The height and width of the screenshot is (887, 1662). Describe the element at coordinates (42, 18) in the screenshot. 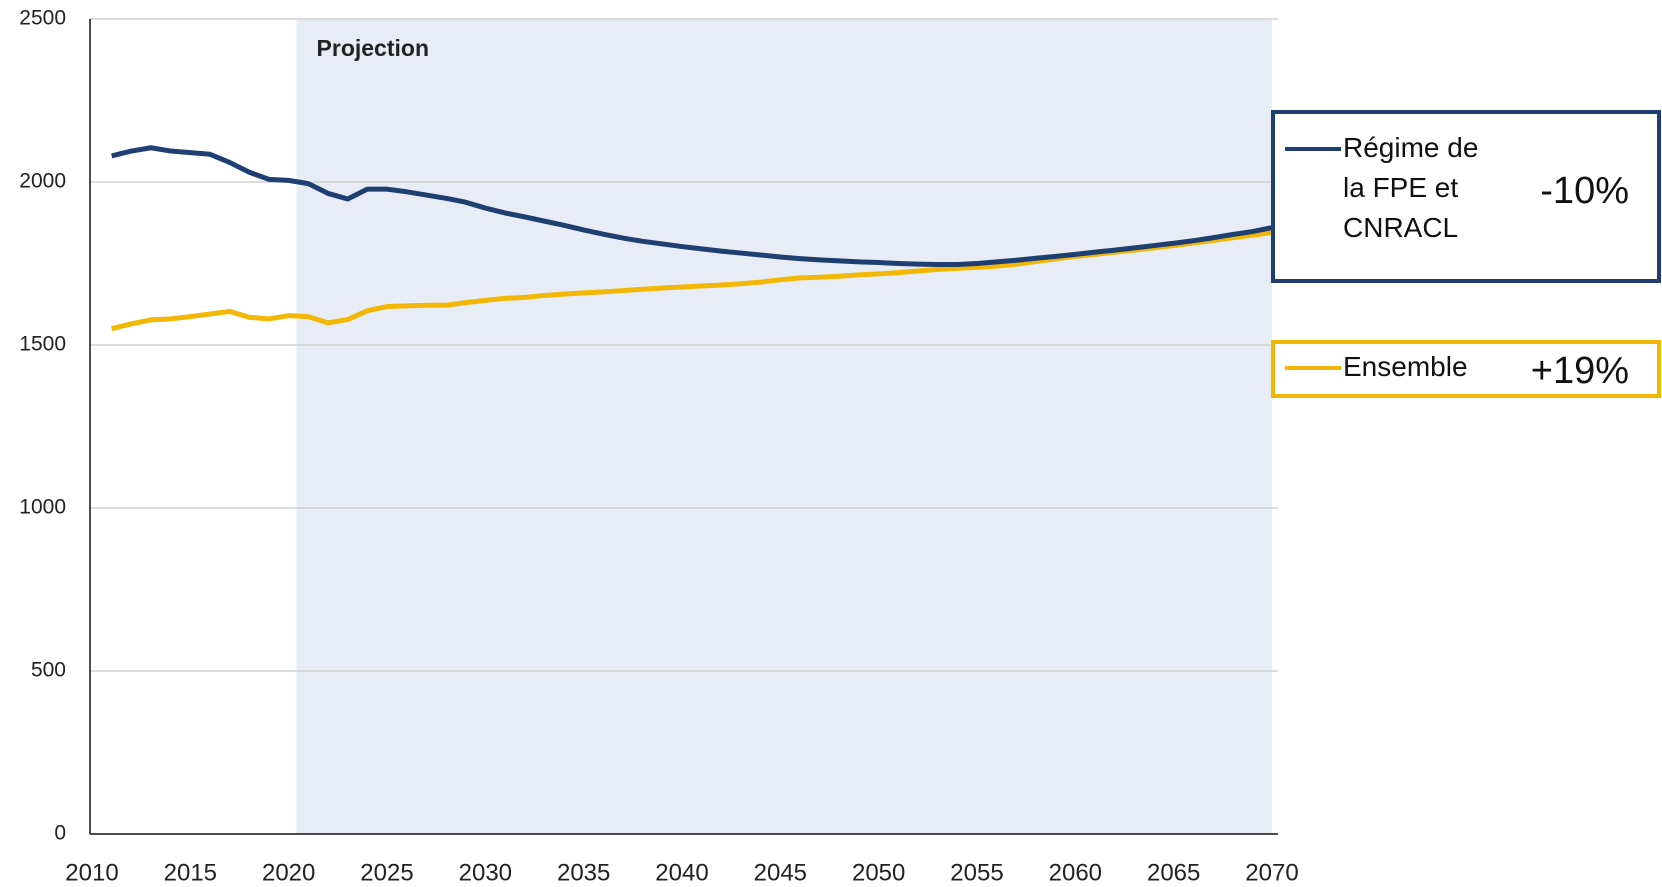

I see `y-tick-label: 2500` at that location.